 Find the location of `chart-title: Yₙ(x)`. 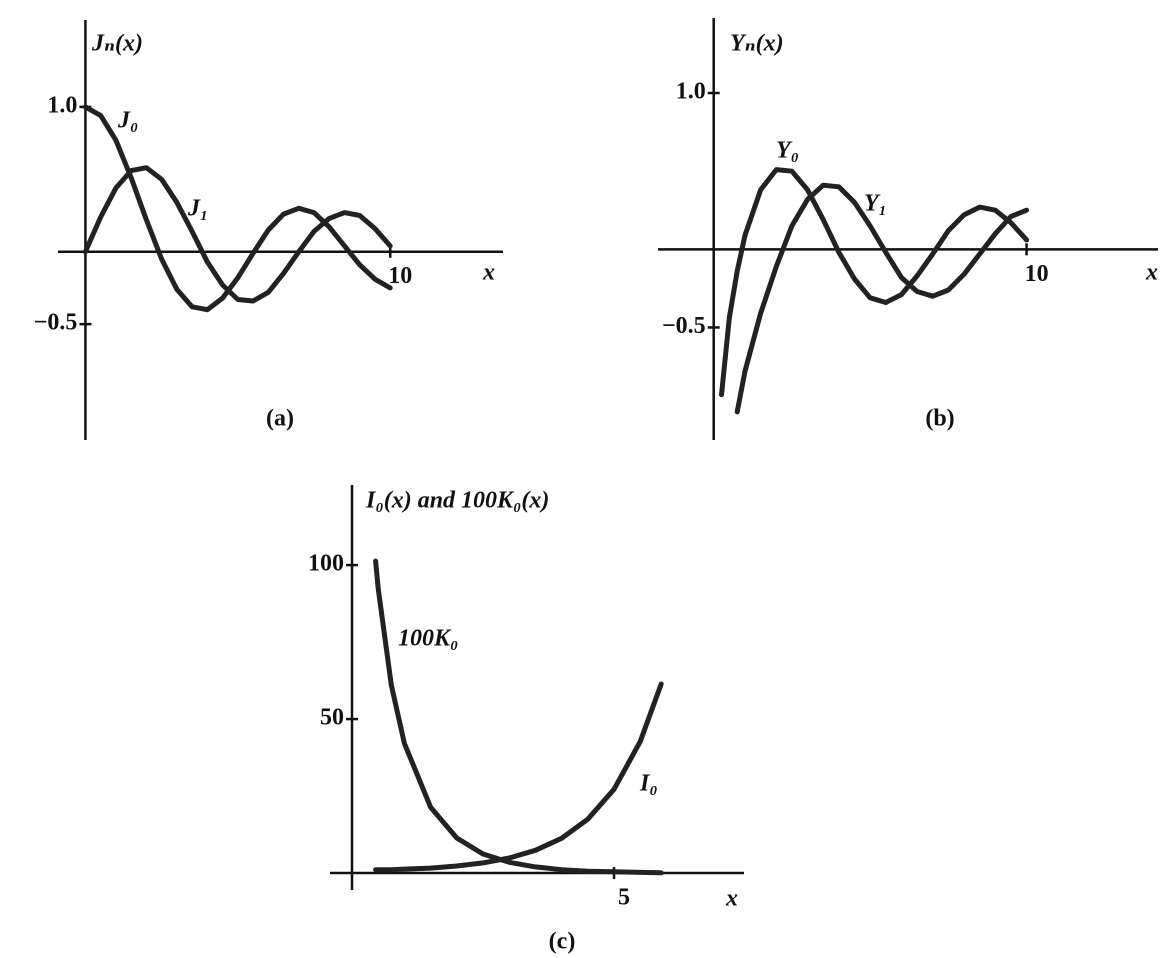

chart-title: Yₙ(x) is located at coordinates (757, 44).